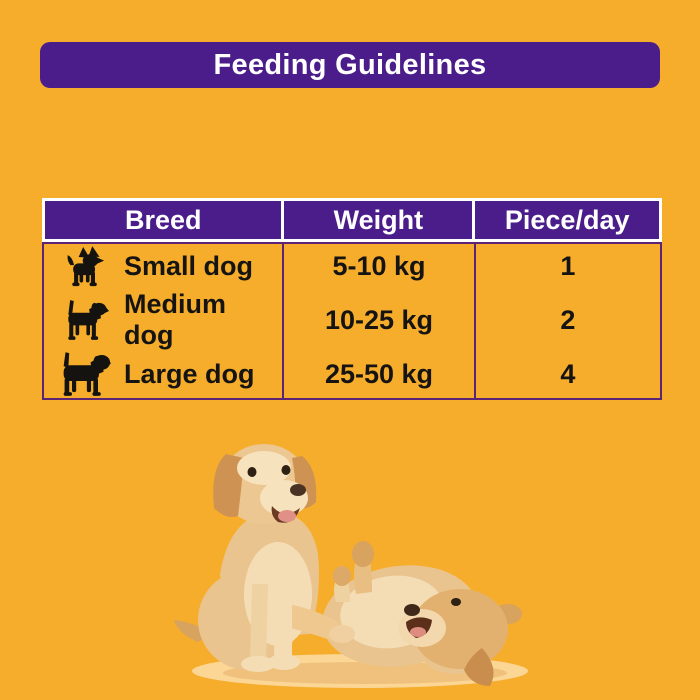 This screenshot has height=700, width=700. Describe the element at coordinates (380, 374) in the screenshot. I see `weight-value: 25-50 kg` at that location.